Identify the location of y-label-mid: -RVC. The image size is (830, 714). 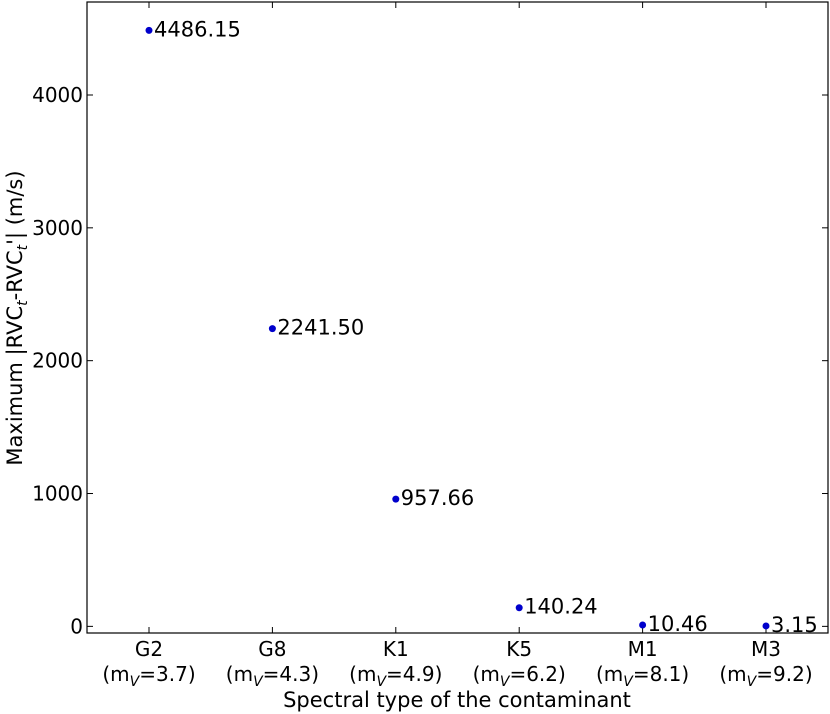
(15, 275).